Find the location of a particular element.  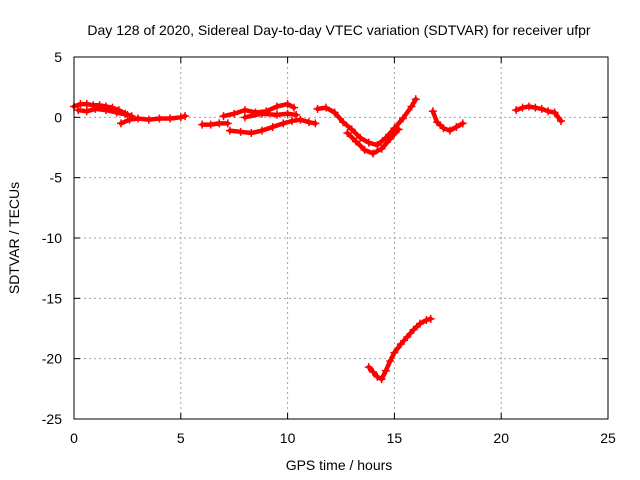

x-tick-label: 0 is located at coordinates (74, 438).